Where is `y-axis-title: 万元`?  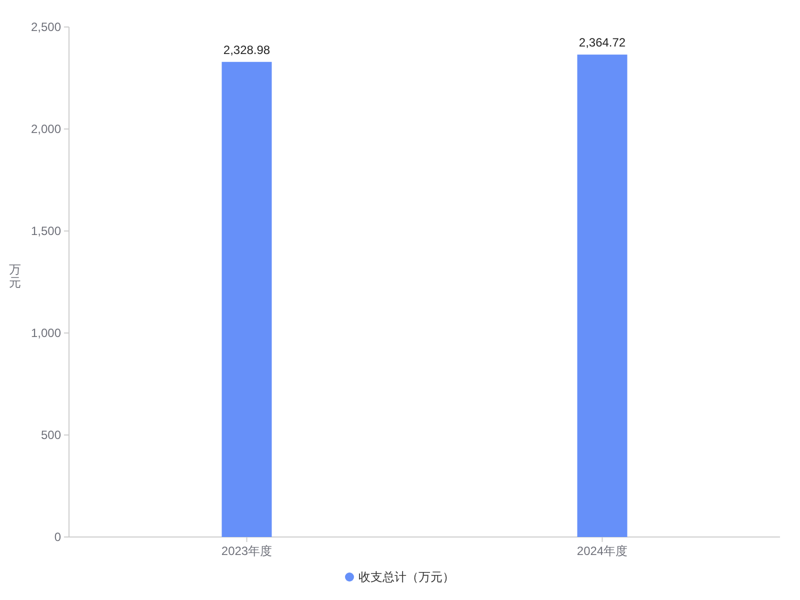 y-axis-title: 万元 is located at coordinates (15, 276).